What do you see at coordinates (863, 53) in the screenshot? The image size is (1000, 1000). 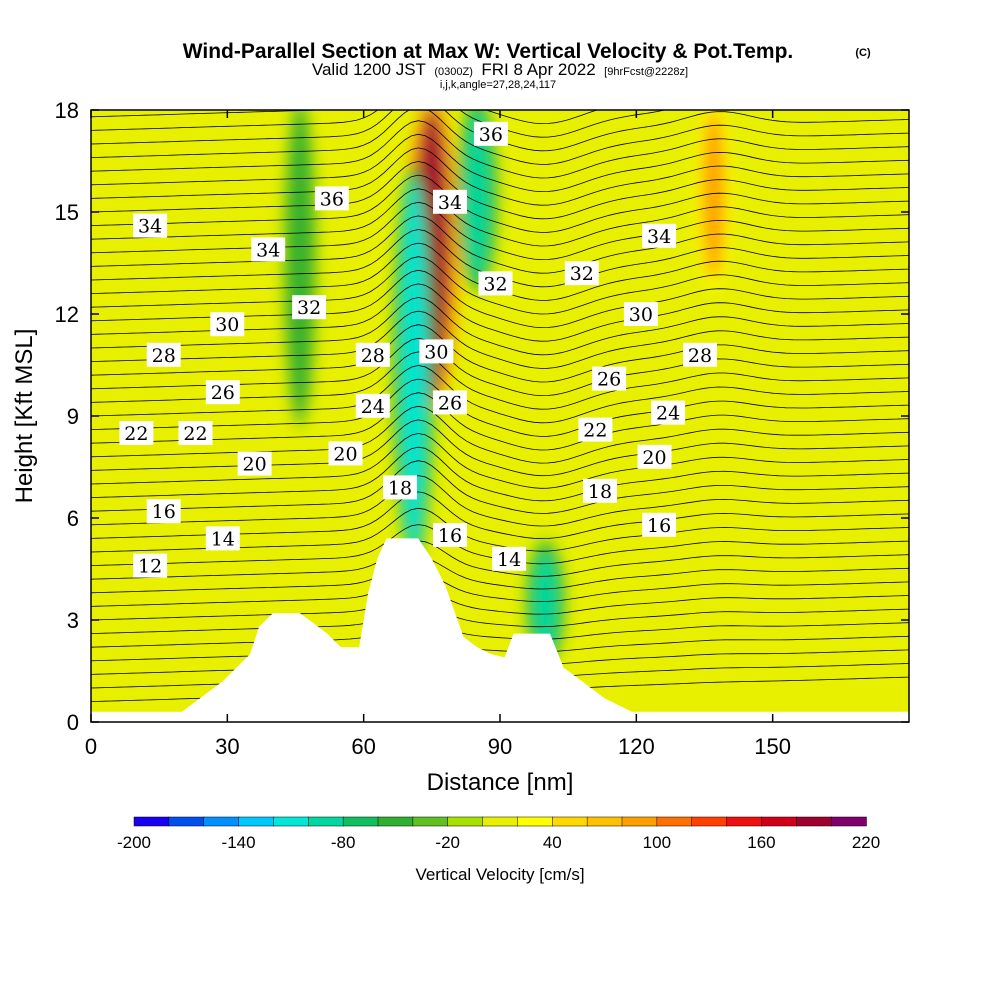 I see `title-copyright-mark: (C)` at bounding box center [863, 53].